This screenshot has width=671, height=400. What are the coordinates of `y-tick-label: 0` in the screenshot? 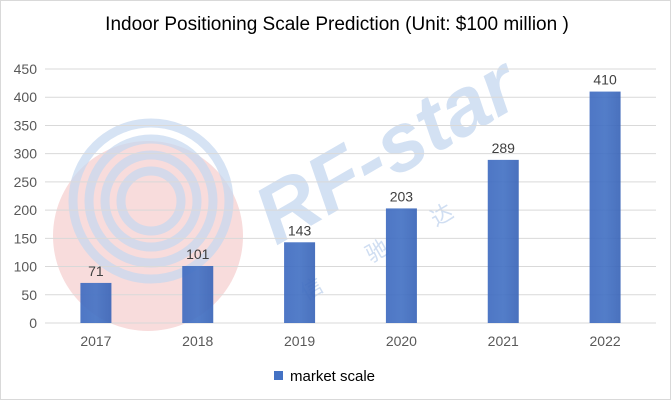 It's located at (33, 323).